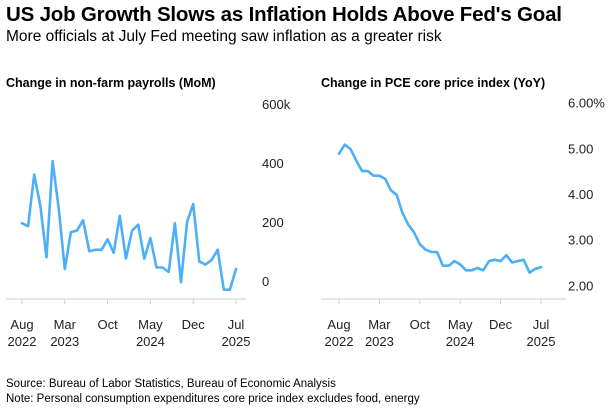 This screenshot has height=410, width=614. I want to click on payrolls-x-tick-label: May, so click(150, 324).